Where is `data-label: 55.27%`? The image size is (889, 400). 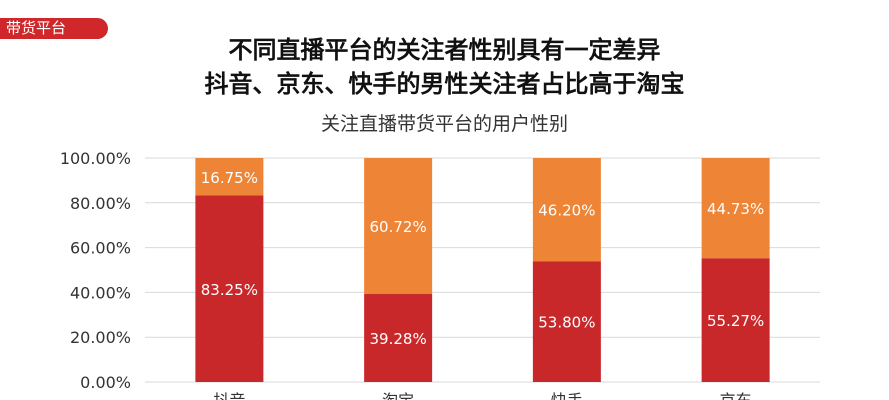 data-label: 55.27% is located at coordinates (735, 321).